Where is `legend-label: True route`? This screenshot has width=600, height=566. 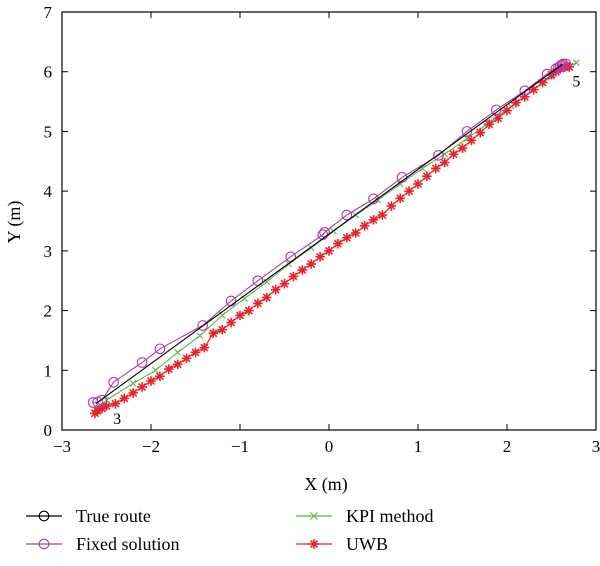 legend-label: True route is located at coordinates (113, 516).